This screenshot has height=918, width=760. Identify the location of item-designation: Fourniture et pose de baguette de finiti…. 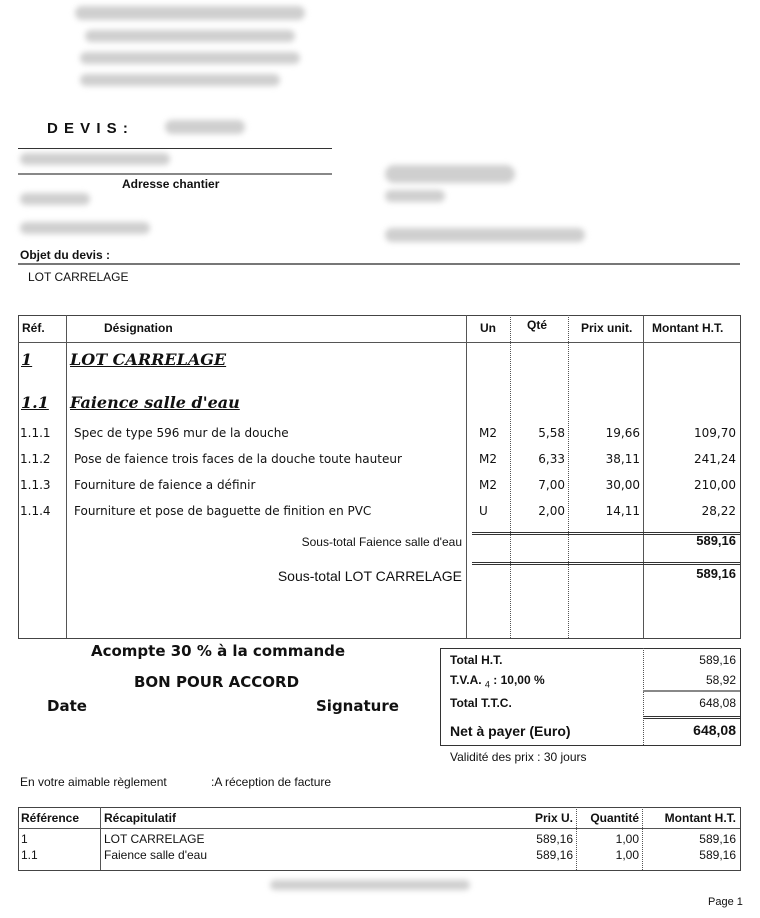
(223, 511).